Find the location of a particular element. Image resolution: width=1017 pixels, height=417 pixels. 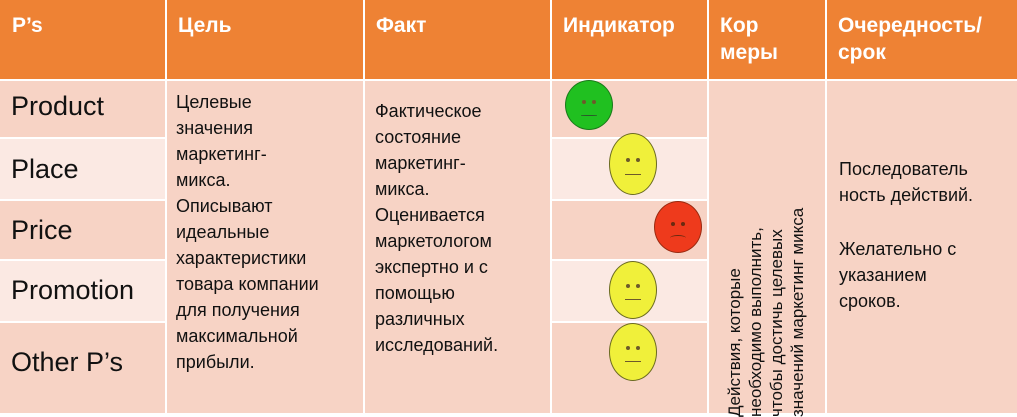

row-label-other: Other P’s is located at coordinates (67, 362).